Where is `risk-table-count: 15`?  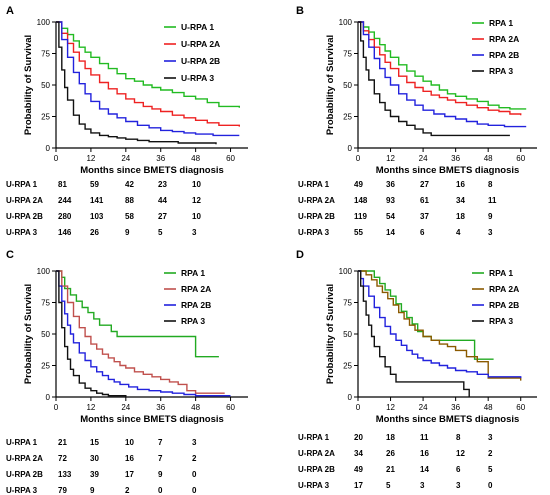
risk-table-count: 15 is located at coordinates (94, 442).